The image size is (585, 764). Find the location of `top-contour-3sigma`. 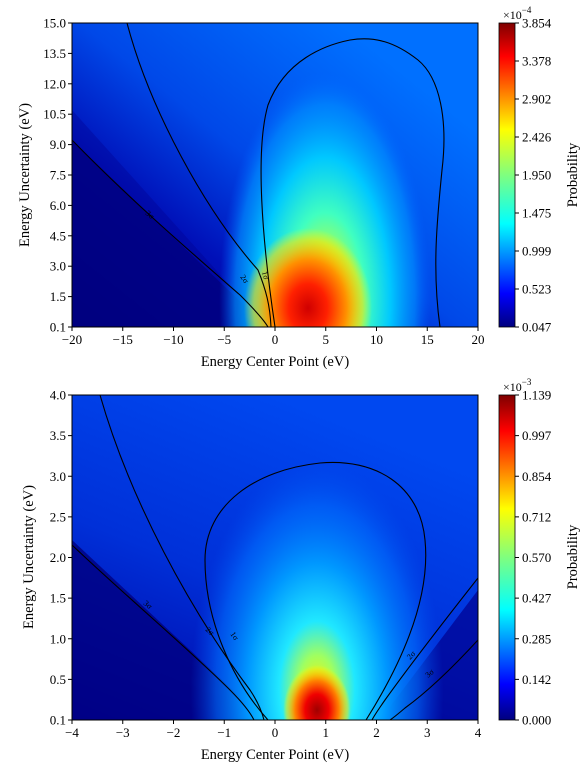

top-contour-3sigma is located at coordinates (170, 233).